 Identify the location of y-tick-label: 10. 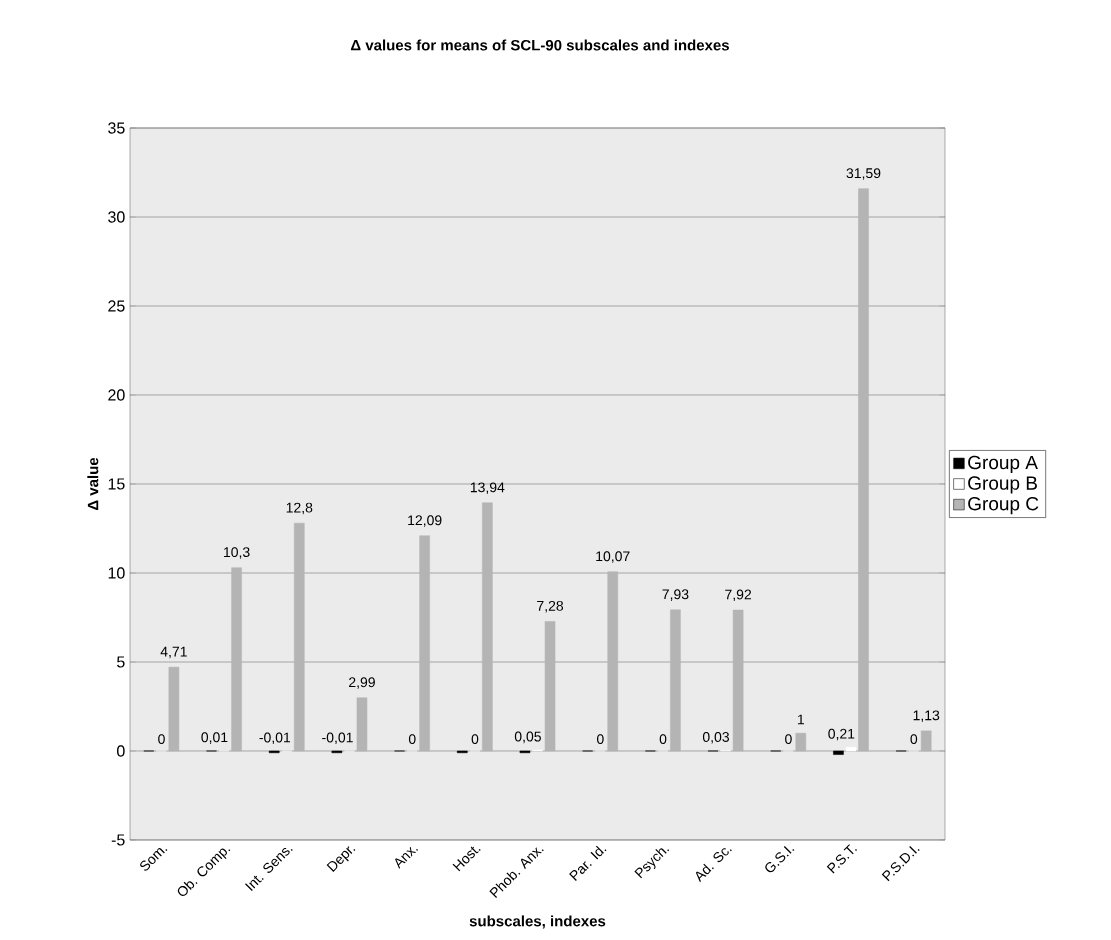
(116, 573).